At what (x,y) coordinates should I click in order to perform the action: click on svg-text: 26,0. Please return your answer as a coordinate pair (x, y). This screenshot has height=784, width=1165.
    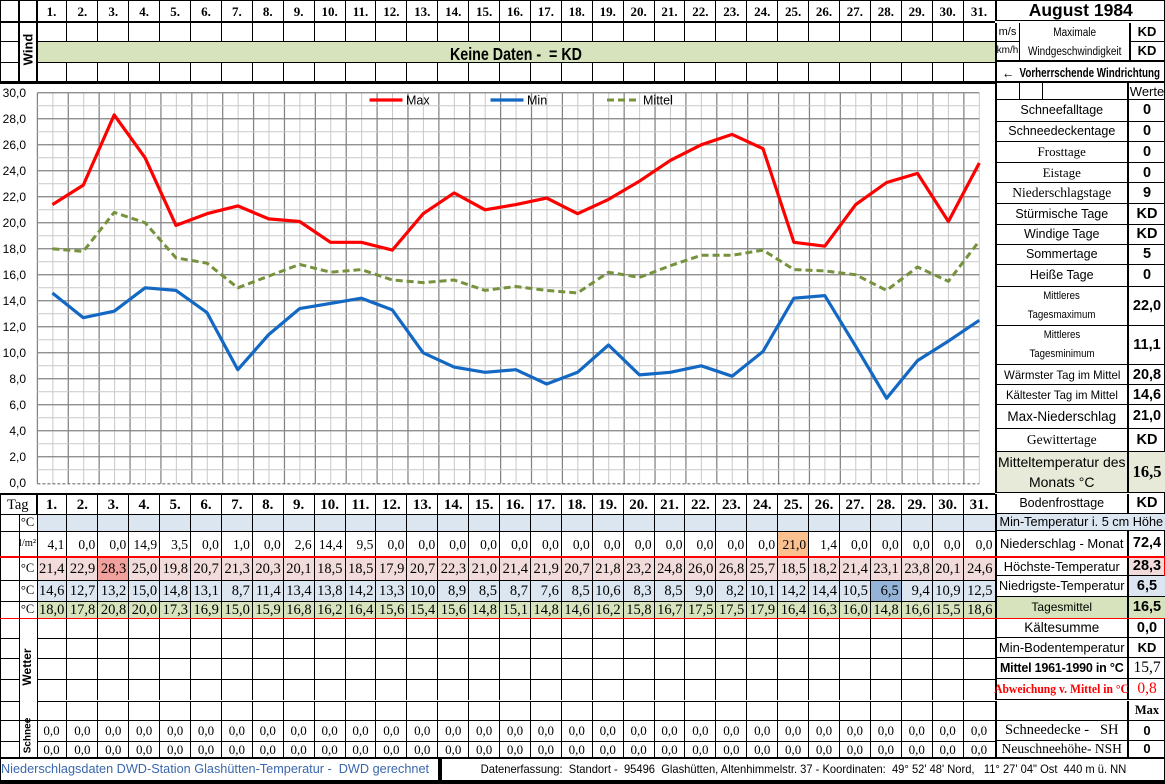
    Looking at the image, I should click on (15, 145).